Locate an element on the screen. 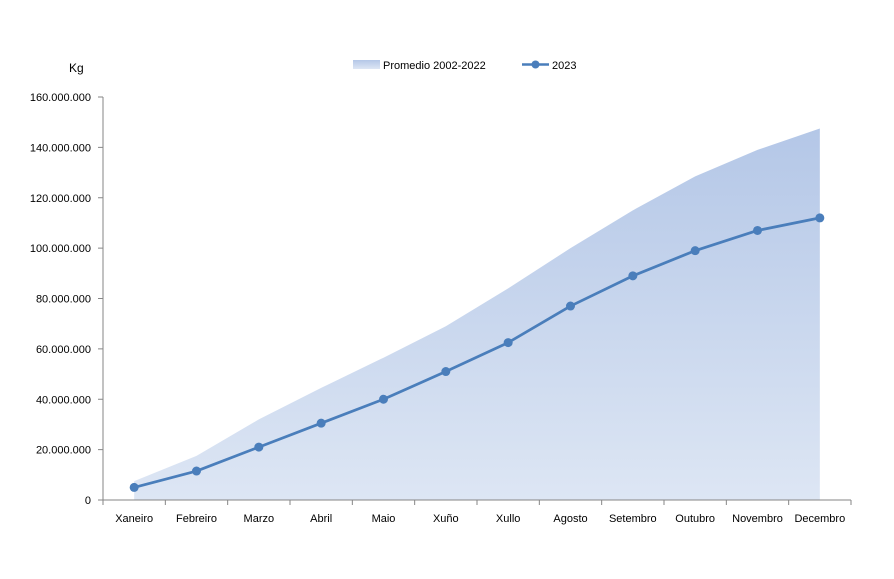  x-tick-label: Xullo is located at coordinates (508, 519).